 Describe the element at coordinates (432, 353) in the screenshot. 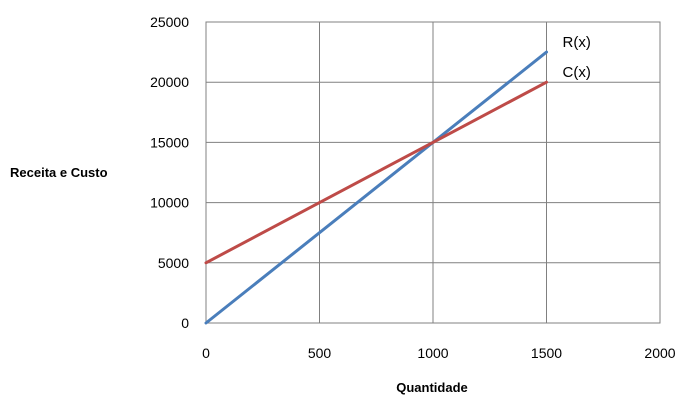

I see `x-tick-label: 1000` at that location.